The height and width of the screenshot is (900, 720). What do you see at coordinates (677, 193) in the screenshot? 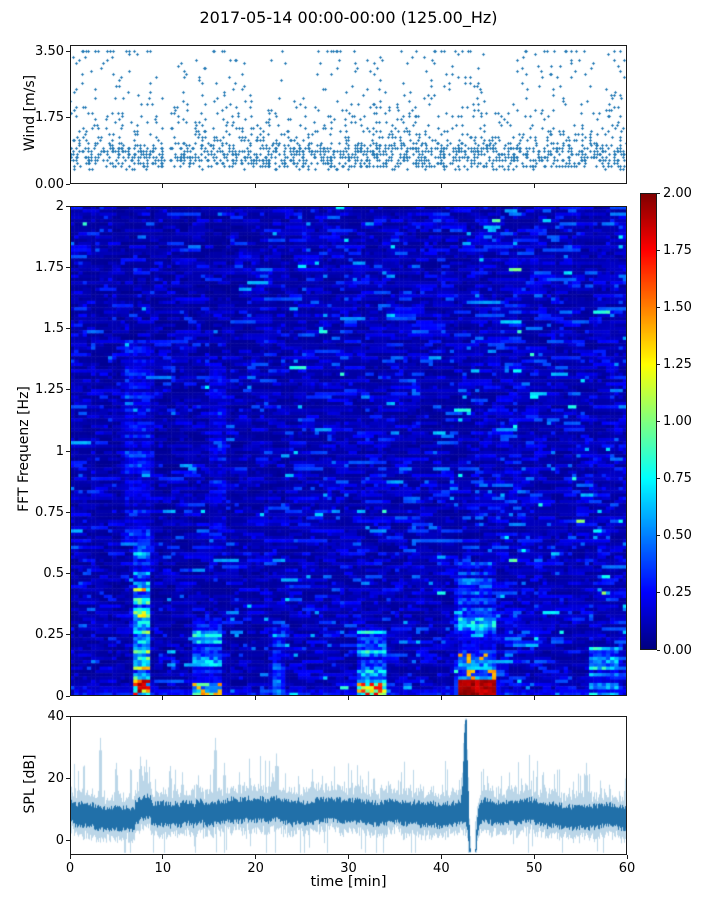
I see `tick-label: 2.00` at bounding box center [677, 193].